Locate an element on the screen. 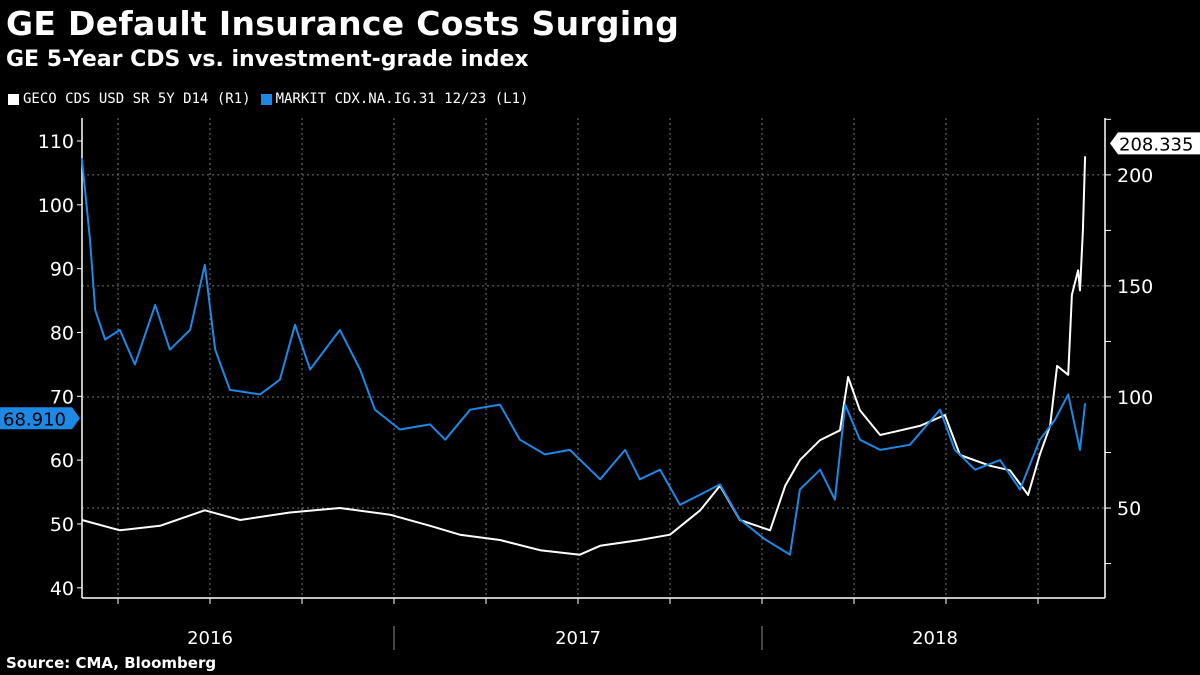 Image resolution: width=1200 pixels, height=675 pixels. ge-last-value-label: 208.335 is located at coordinates (1156, 144).